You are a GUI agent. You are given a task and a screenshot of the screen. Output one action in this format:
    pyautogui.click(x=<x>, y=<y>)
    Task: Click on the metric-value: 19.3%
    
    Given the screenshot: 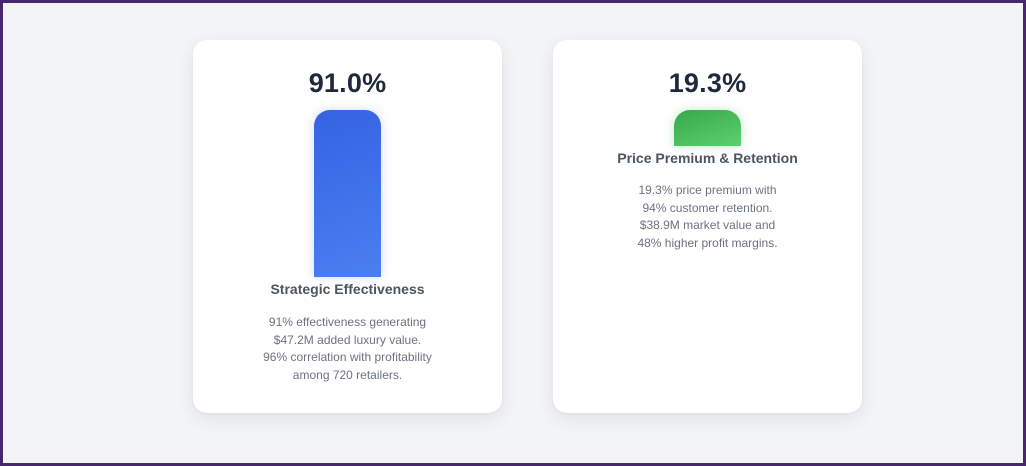 What is the action you would take?
    pyautogui.click(x=707, y=83)
    